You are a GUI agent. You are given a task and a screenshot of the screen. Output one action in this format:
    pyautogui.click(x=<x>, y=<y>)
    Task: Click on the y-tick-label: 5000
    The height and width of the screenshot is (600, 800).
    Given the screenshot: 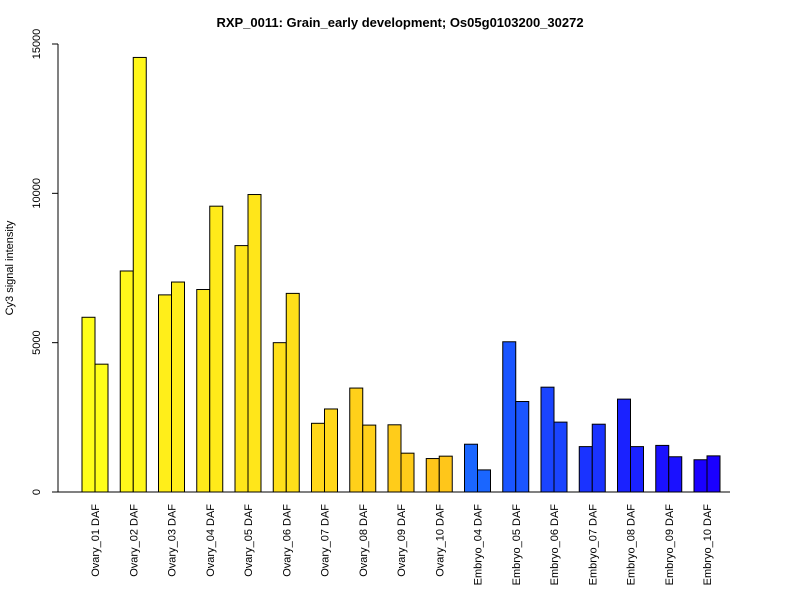 What is the action you would take?
    pyautogui.click(x=37, y=342)
    